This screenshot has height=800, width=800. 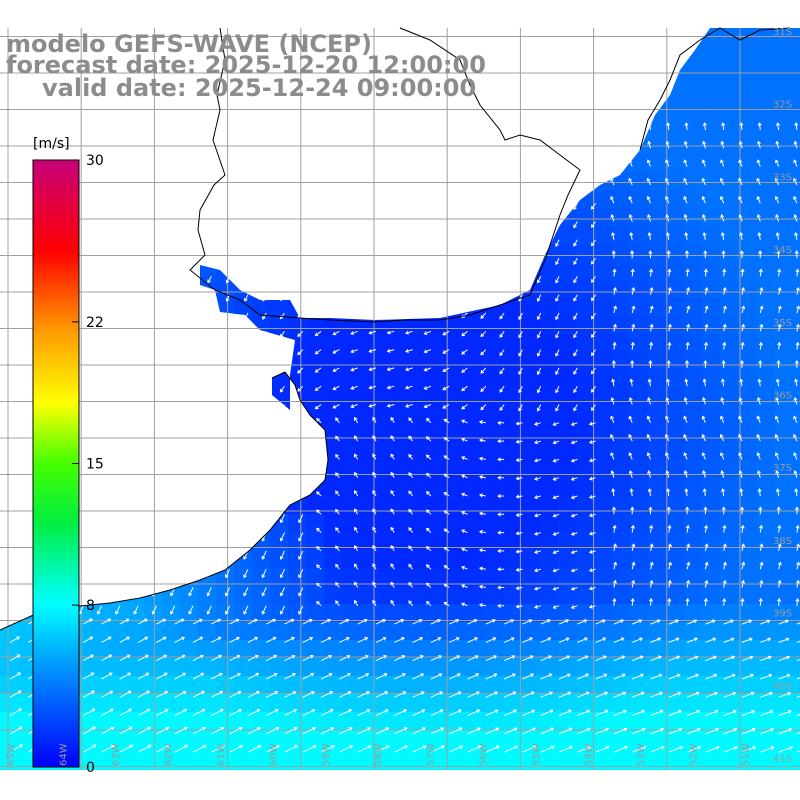 I want to click on longitude-label: 58W, so click(x=379, y=754).